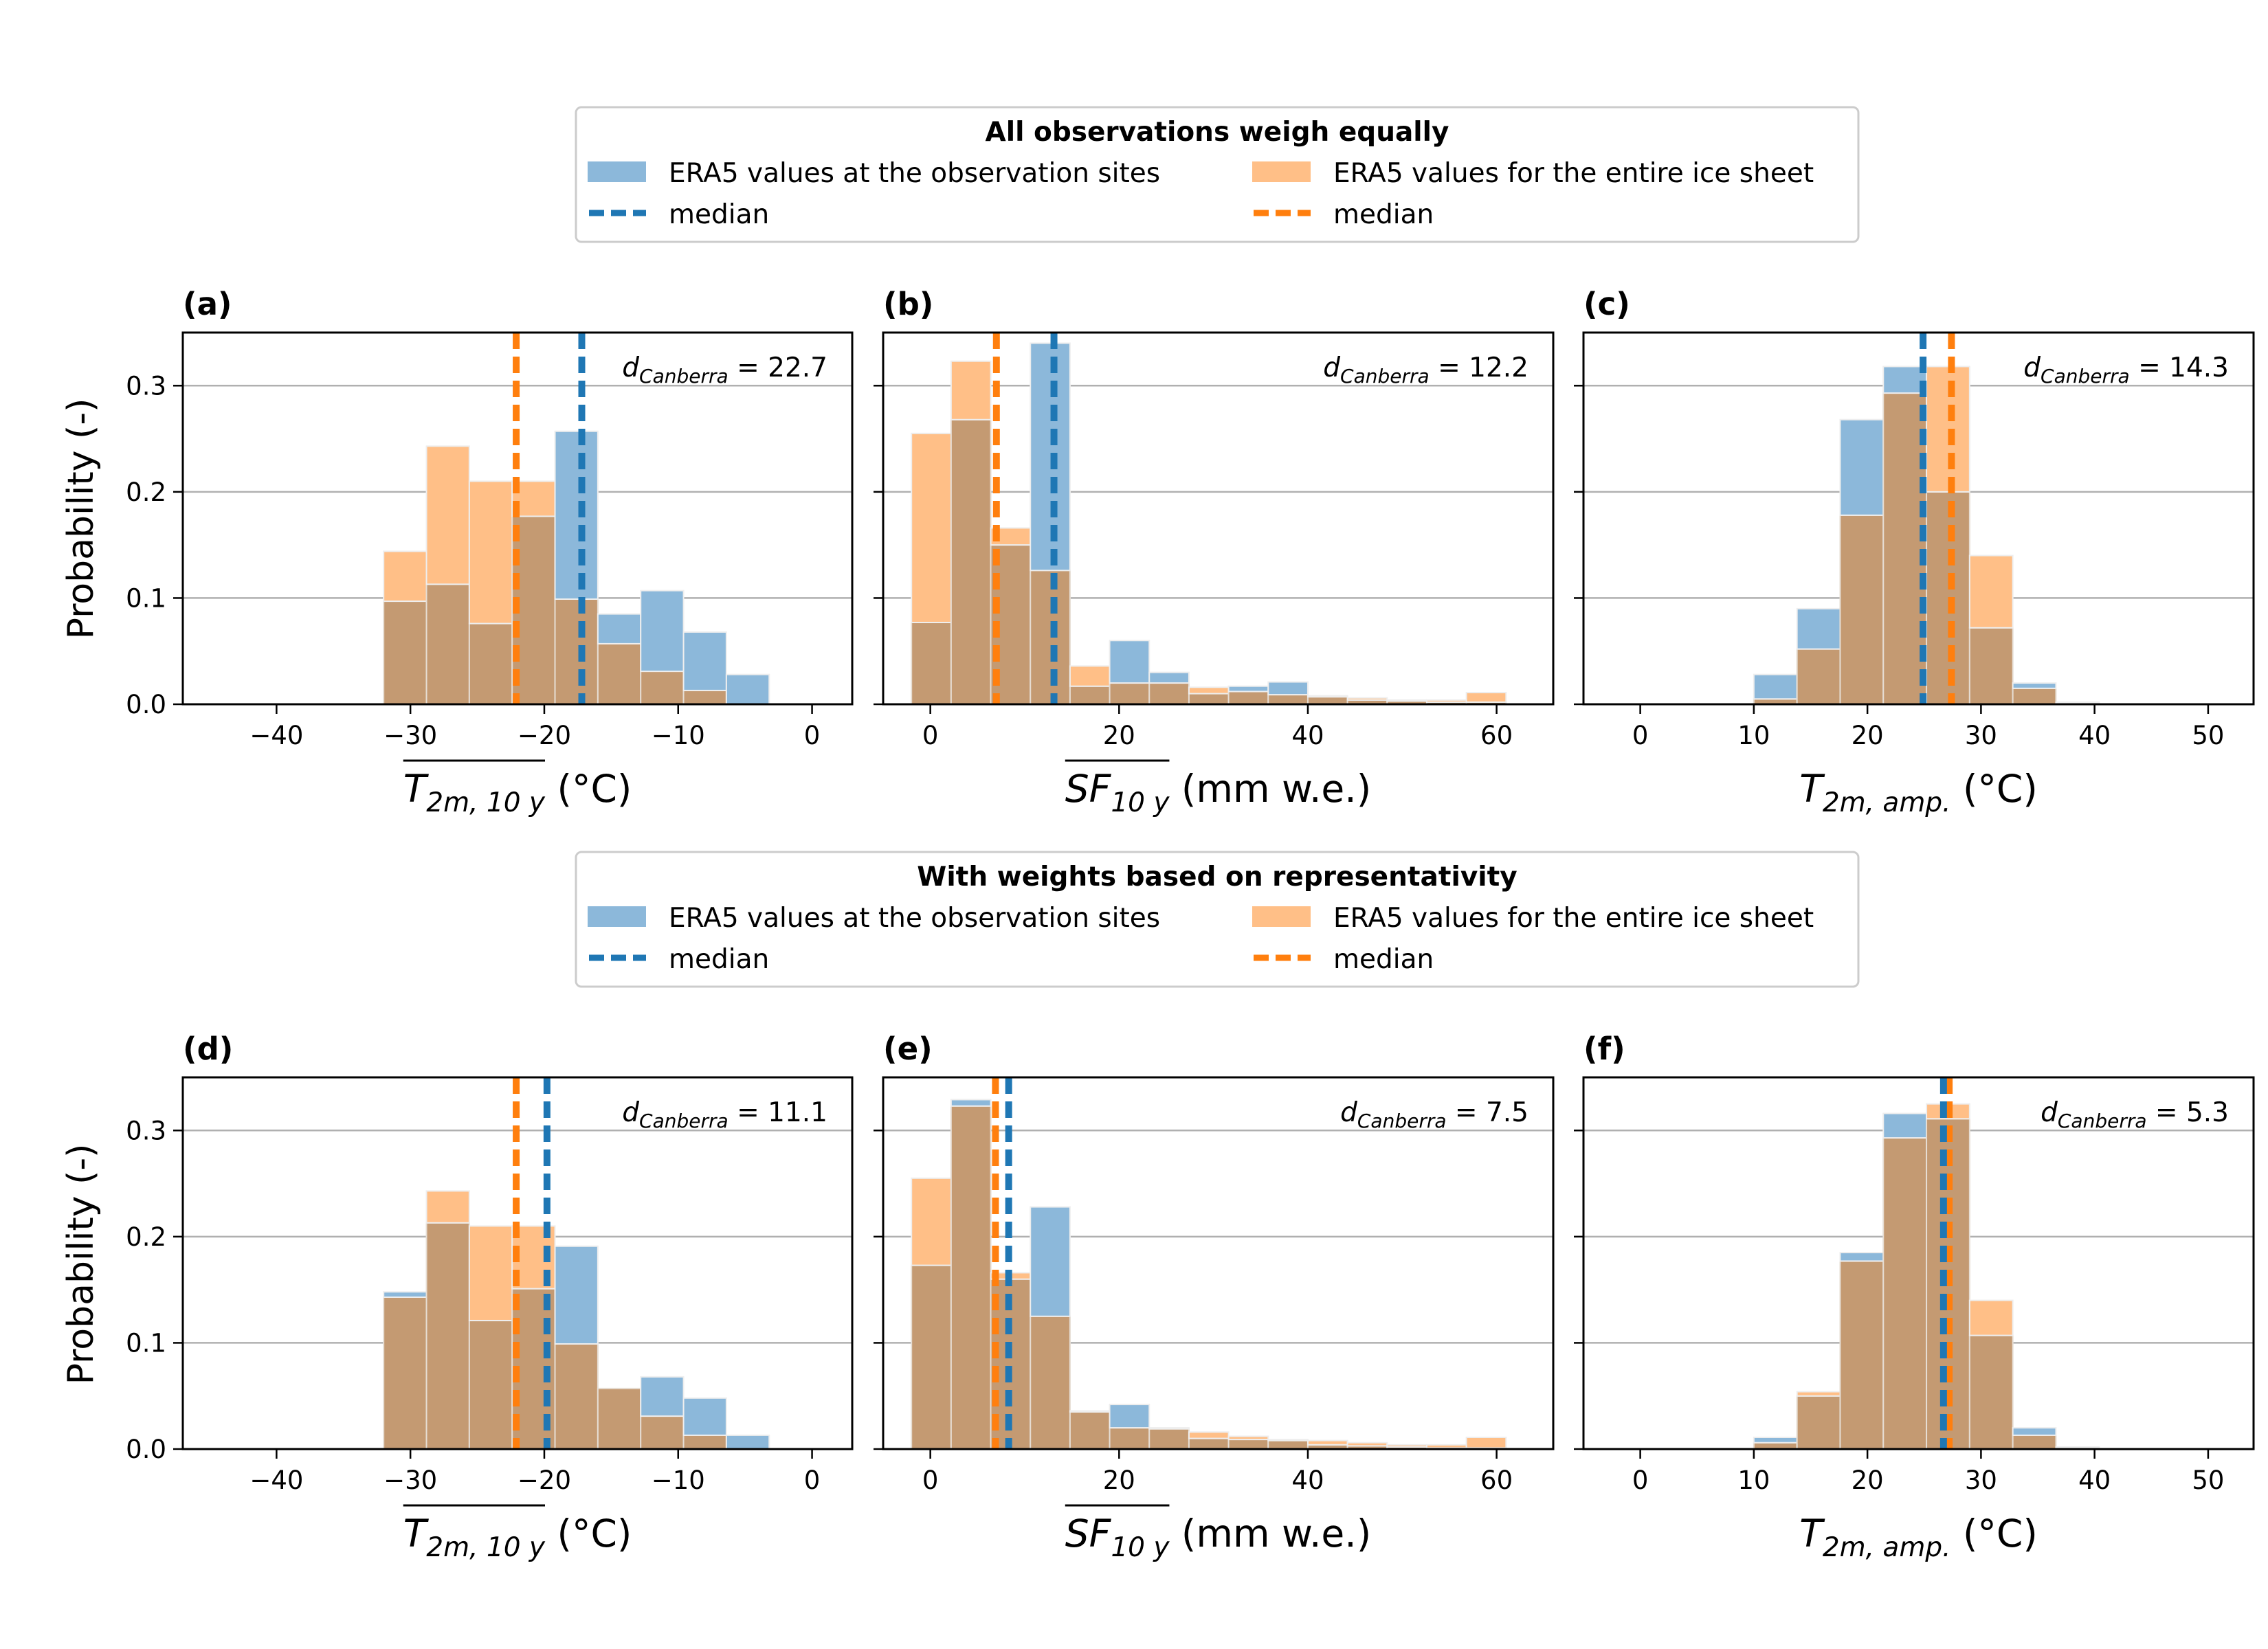 The image size is (2268, 1649). What do you see at coordinates (1918, 1537) in the screenshot?
I see `x-axis-label: T2m, amp. (°C)` at bounding box center [1918, 1537].